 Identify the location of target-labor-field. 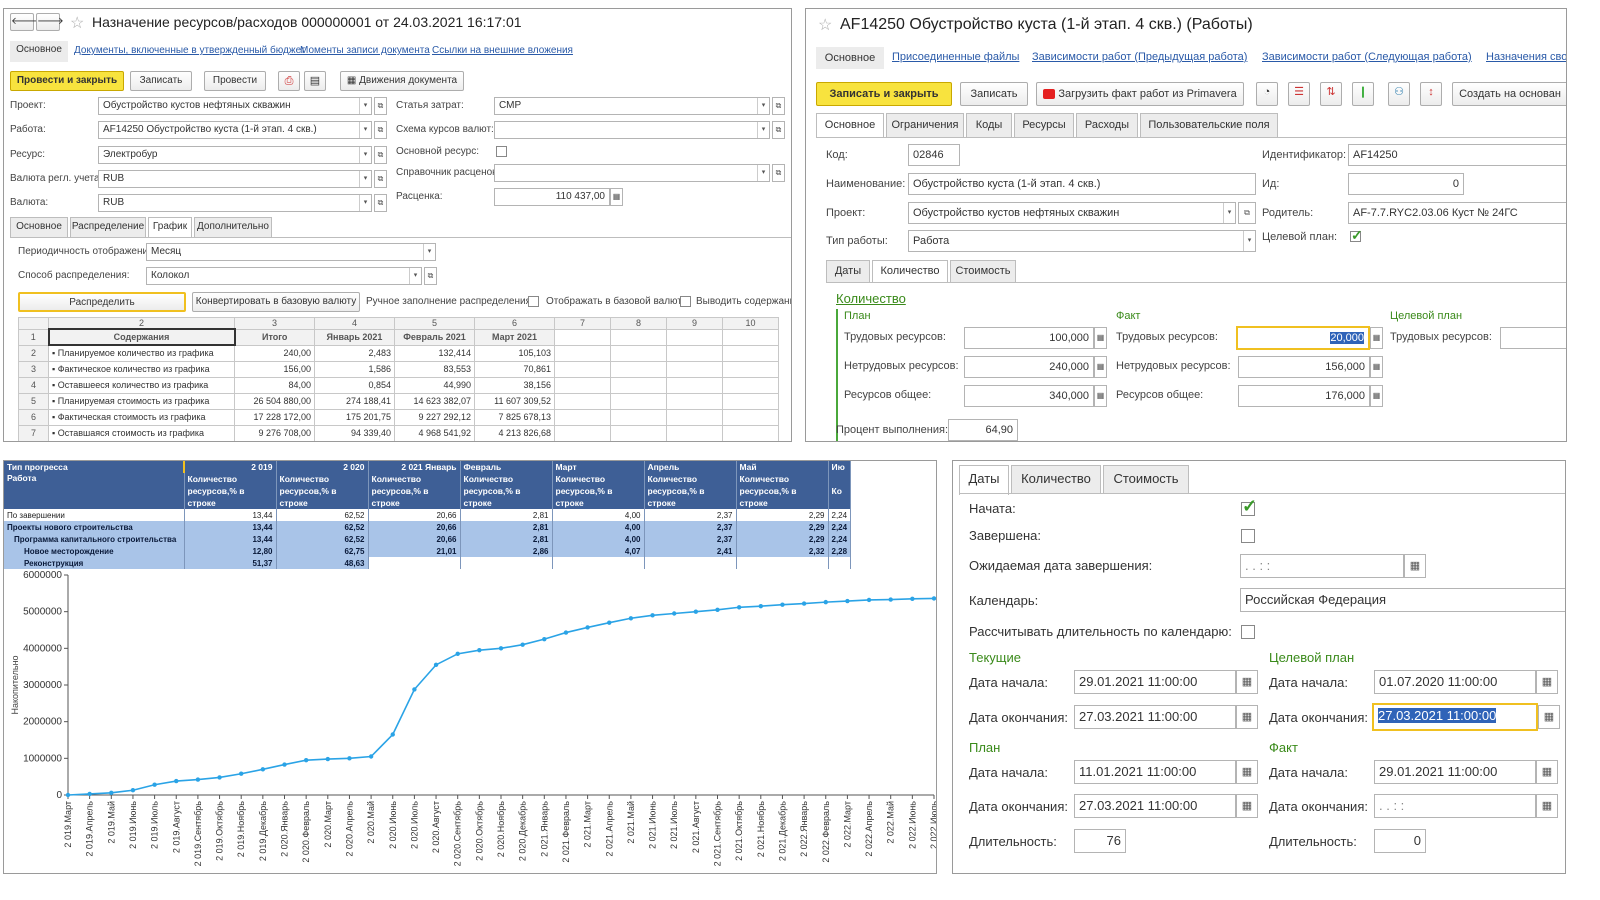
(1533, 338).